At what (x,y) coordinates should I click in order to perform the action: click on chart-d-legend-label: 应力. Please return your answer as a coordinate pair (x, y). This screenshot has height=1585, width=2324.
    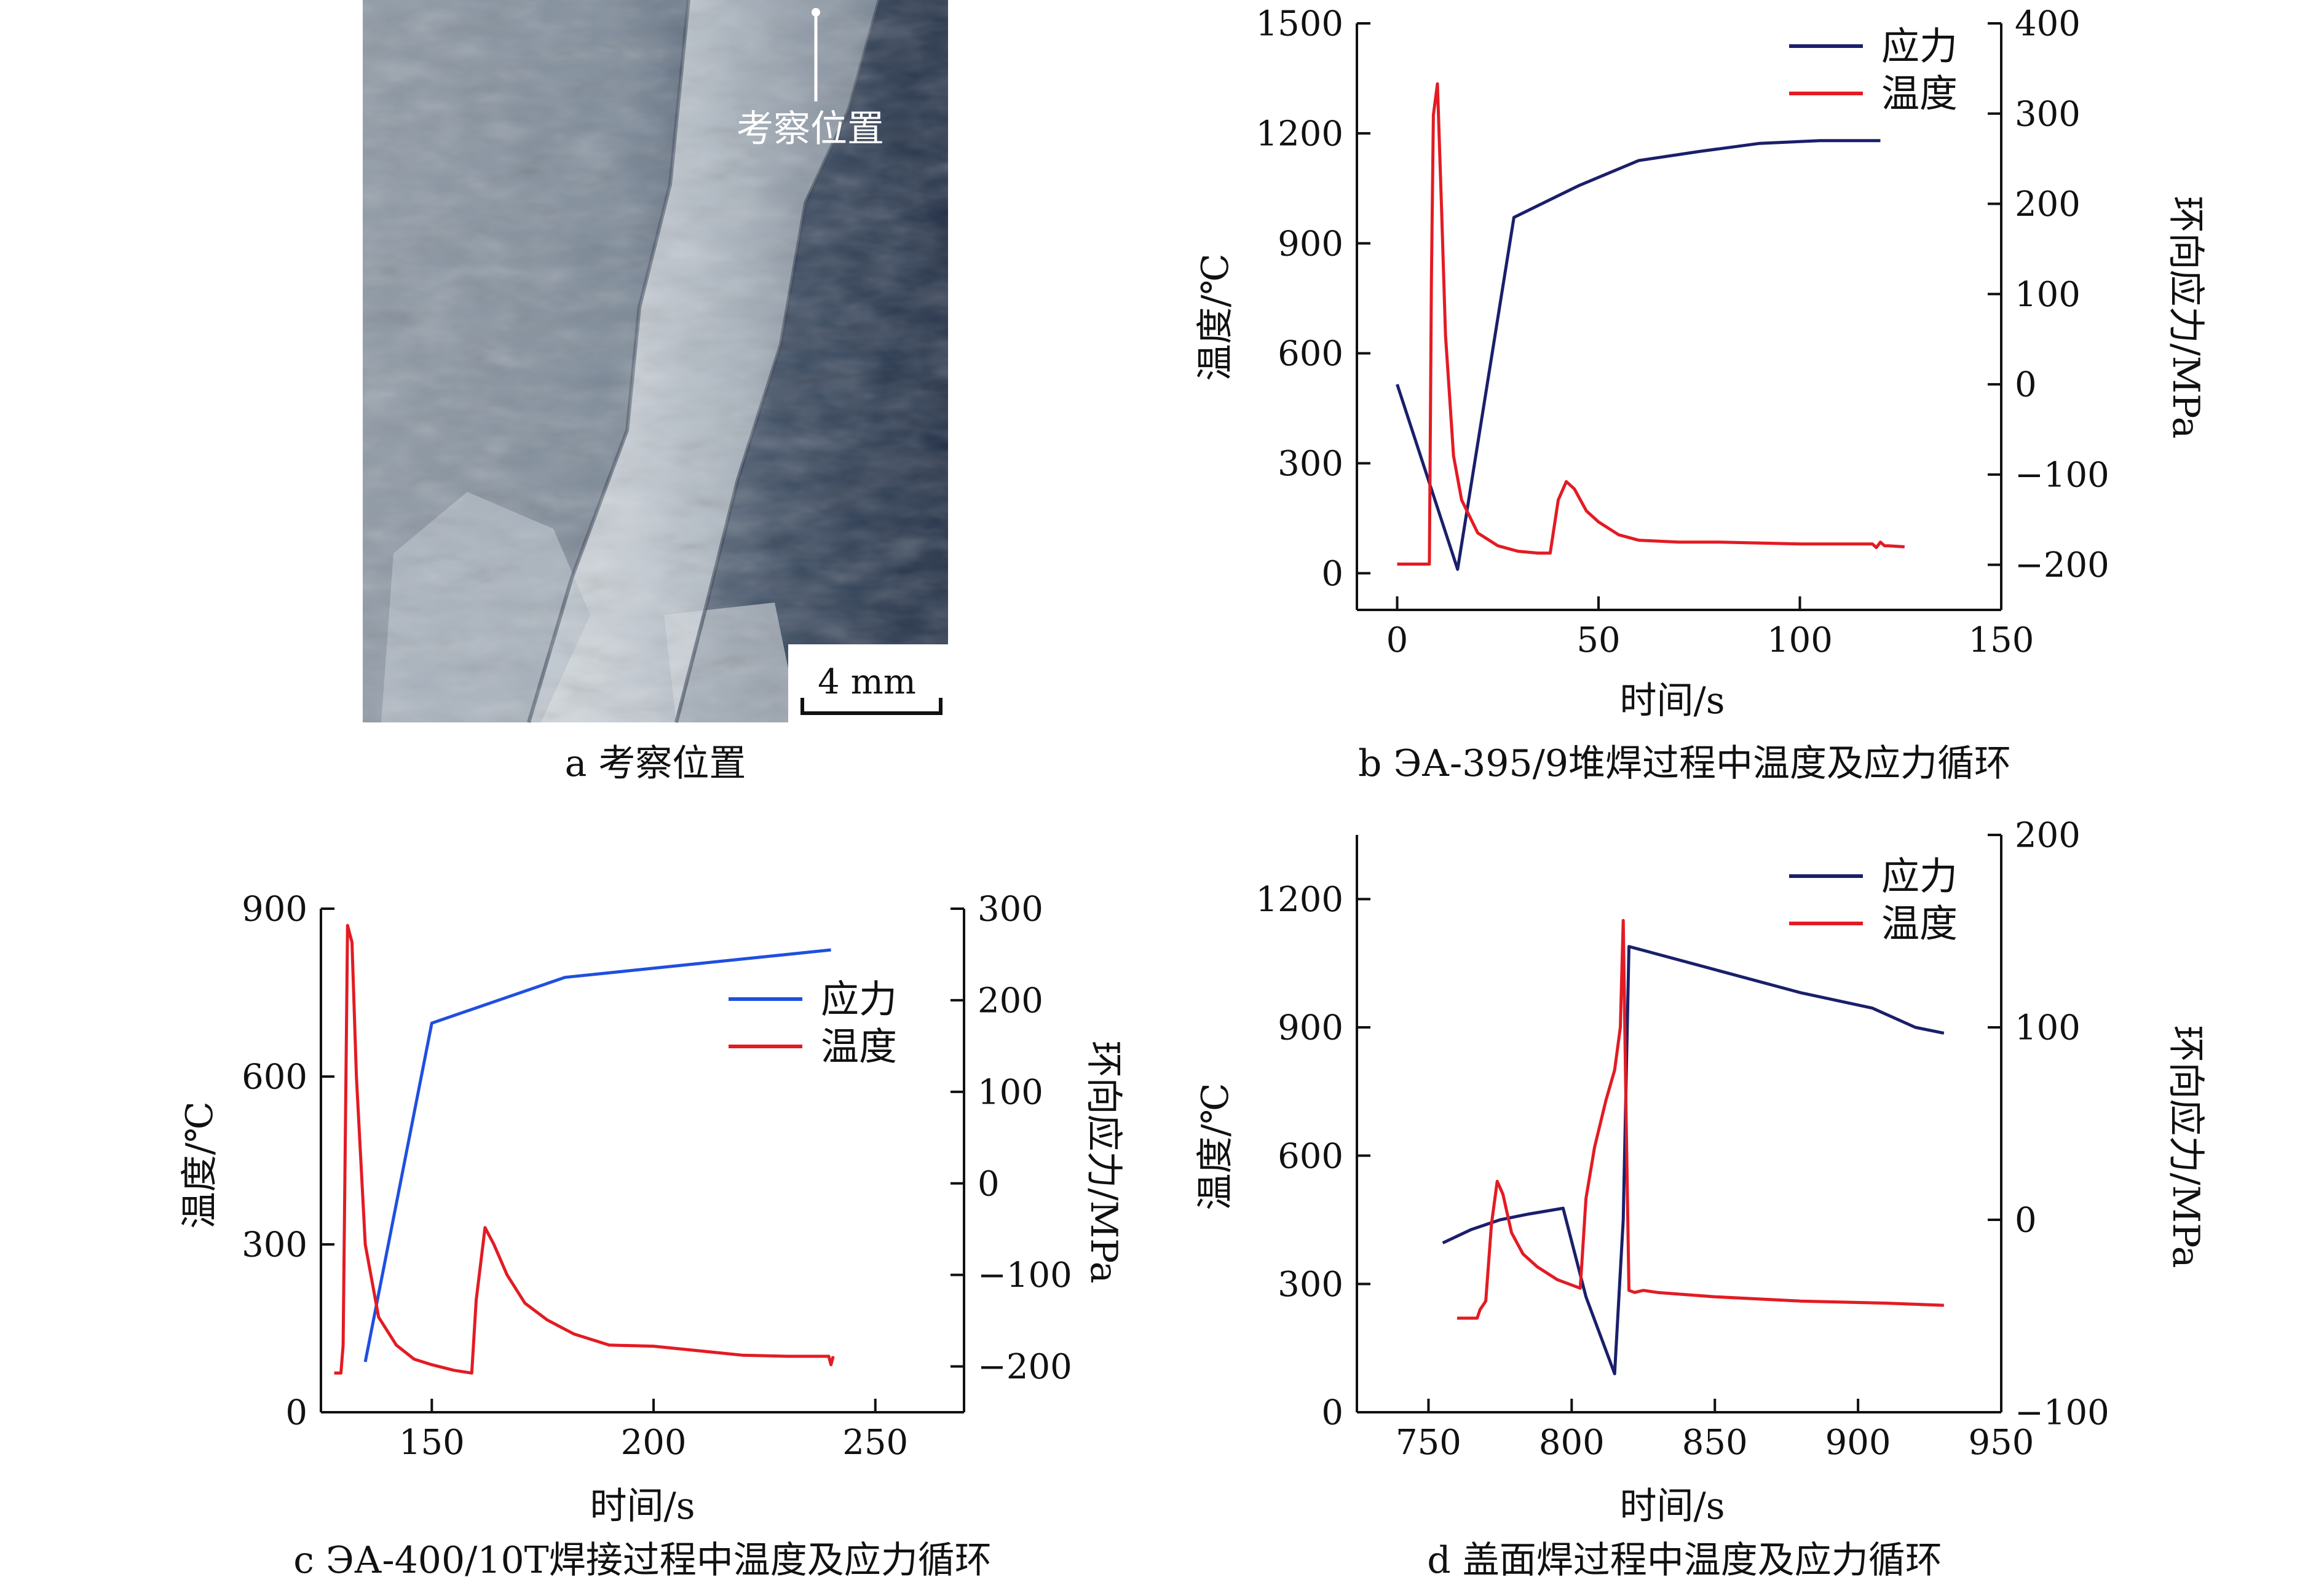
    Looking at the image, I should click on (1920, 875).